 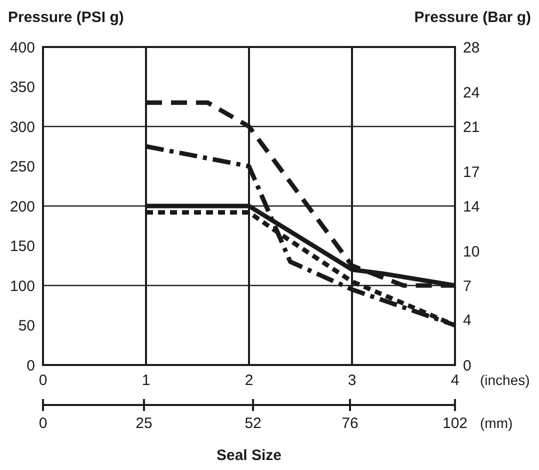 What do you see at coordinates (146, 380) in the screenshot?
I see `x-tick-label: 1` at bounding box center [146, 380].